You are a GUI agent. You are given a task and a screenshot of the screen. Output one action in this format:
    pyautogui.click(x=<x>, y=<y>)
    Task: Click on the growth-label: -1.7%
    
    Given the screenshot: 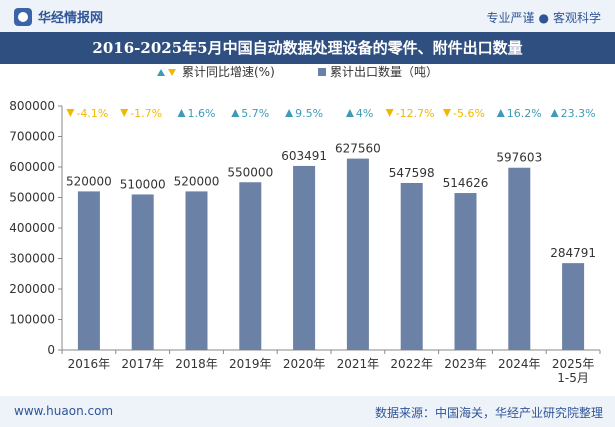 What is the action you would take?
    pyautogui.click(x=146, y=113)
    